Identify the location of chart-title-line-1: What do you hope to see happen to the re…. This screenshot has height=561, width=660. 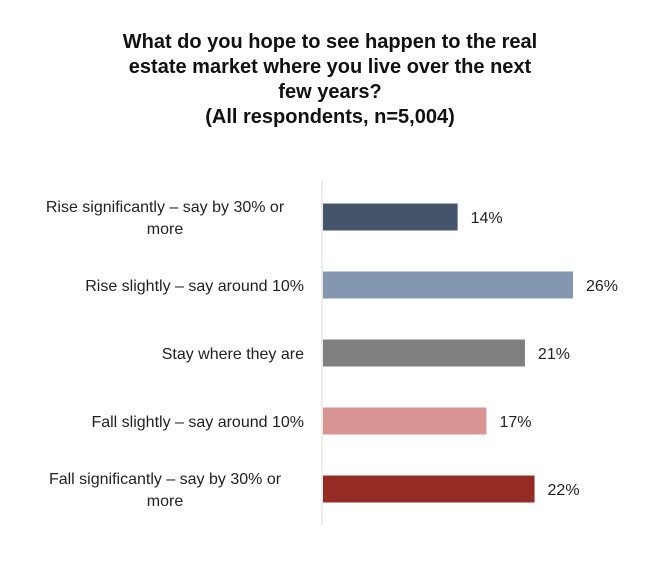
(330, 42).